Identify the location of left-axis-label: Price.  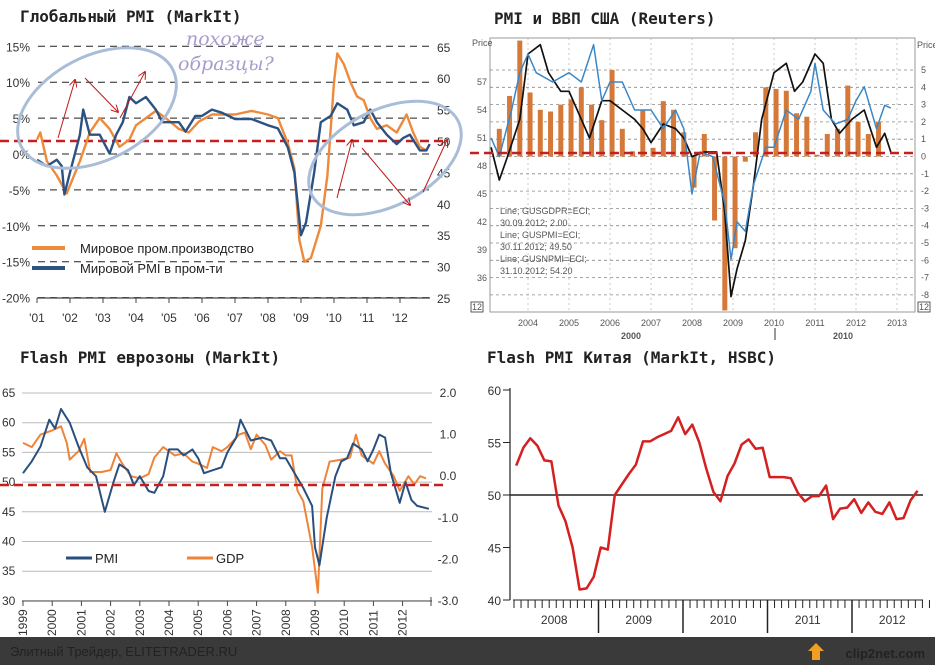
(482, 43).